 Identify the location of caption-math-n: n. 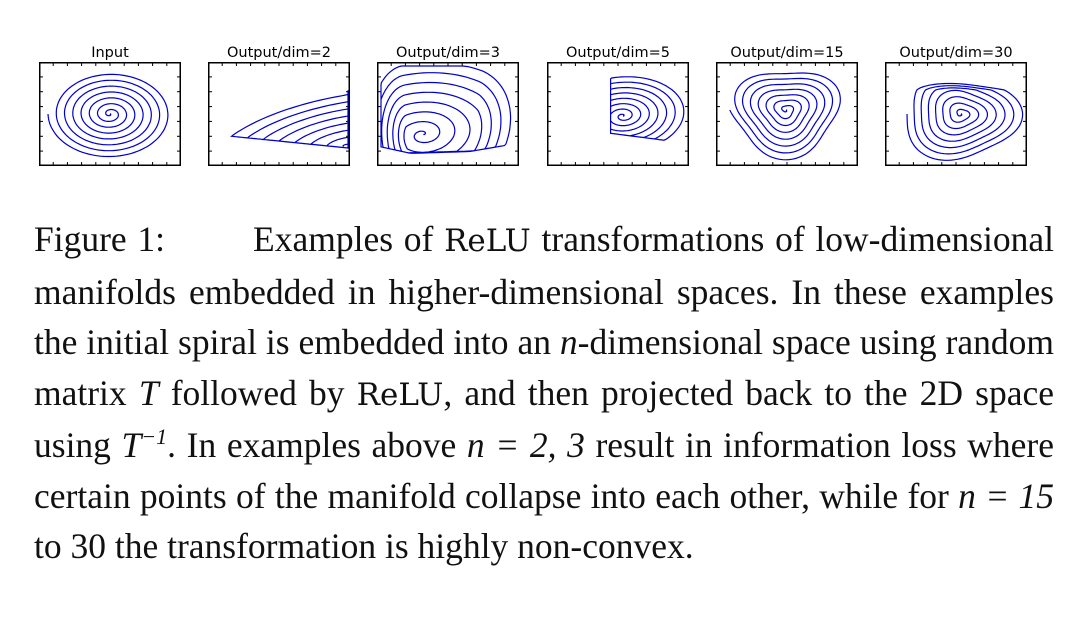
(568, 342).